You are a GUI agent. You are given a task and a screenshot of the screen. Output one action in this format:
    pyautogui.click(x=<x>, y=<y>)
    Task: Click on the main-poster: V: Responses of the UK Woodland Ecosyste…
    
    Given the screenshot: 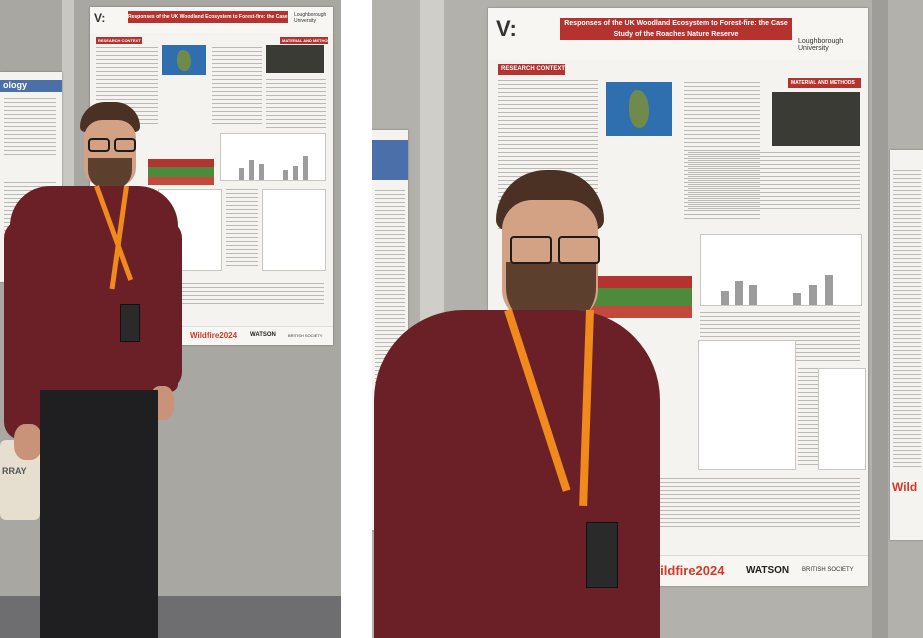 What is the action you would take?
    pyautogui.click(x=211, y=176)
    